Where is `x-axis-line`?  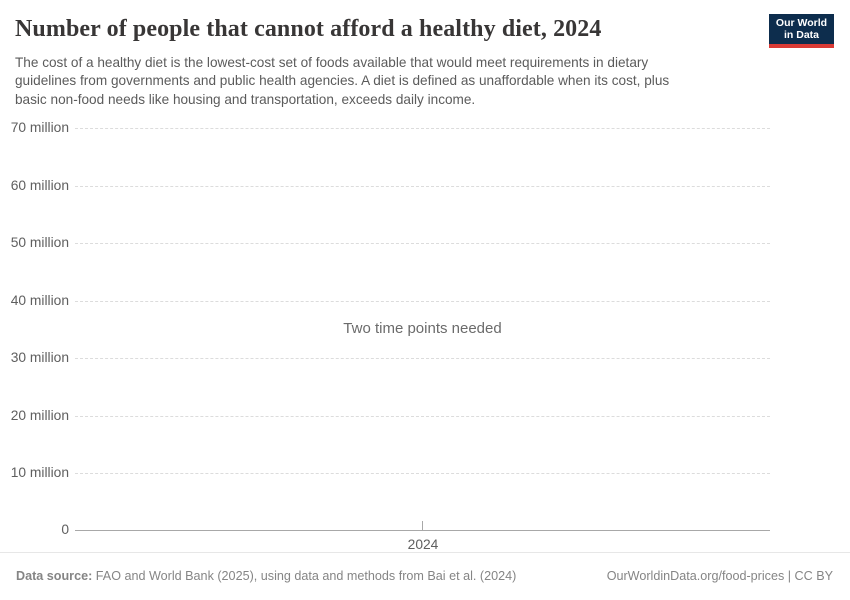 x-axis-line is located at coordinates (422, 530).